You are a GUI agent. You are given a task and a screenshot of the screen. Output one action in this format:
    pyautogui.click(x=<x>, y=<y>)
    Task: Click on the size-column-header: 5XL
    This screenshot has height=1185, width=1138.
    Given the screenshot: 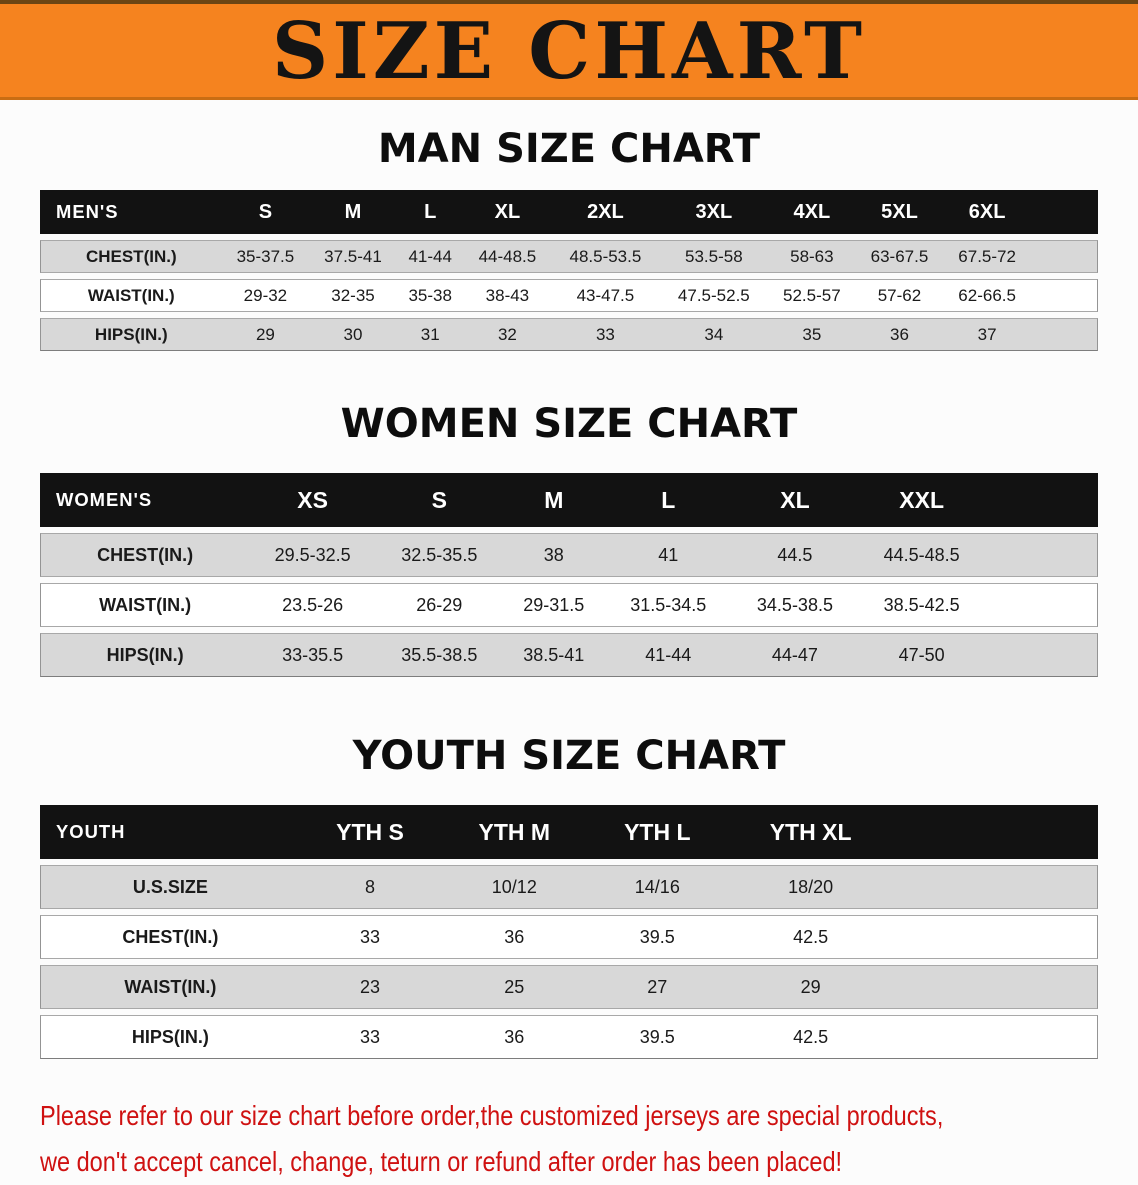 What is the action you would take?
    pyautogui.click(x=899, y=212)
    